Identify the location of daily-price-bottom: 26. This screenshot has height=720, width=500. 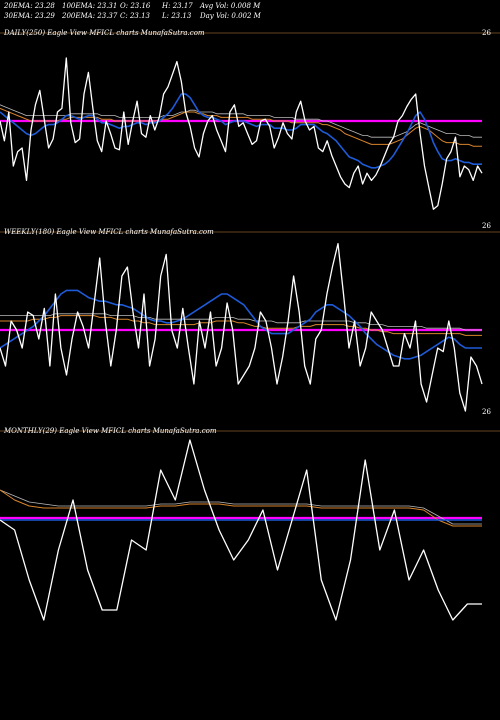
(486, 226).